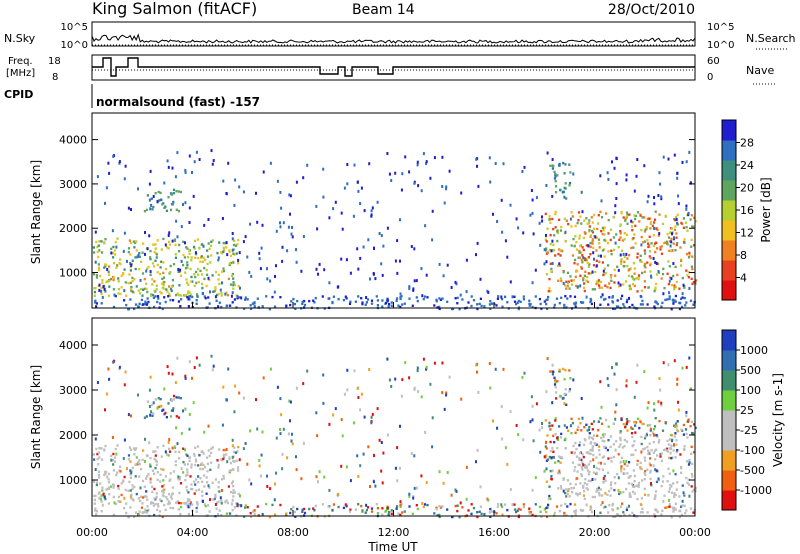 This screenshot has width=800, height=554. Describe the element at coordinates (74, 27) in the screenshot. I see `nsky-tick-high: 10^5` at that location.